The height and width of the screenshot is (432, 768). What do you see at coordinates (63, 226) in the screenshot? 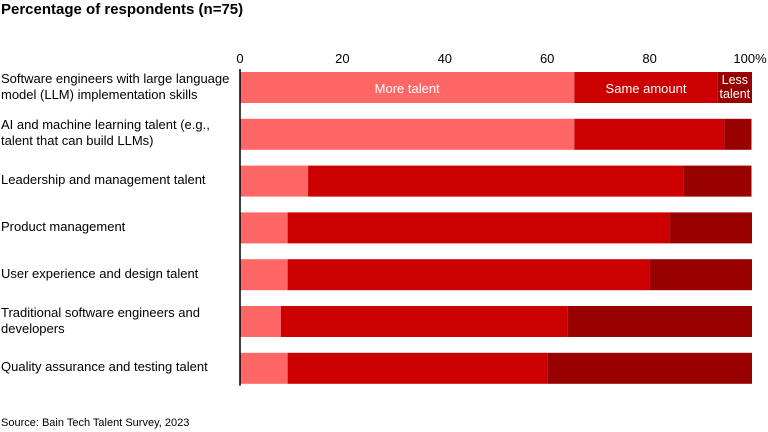
I see `category-label: Product management` at bounding box center [63, 226].